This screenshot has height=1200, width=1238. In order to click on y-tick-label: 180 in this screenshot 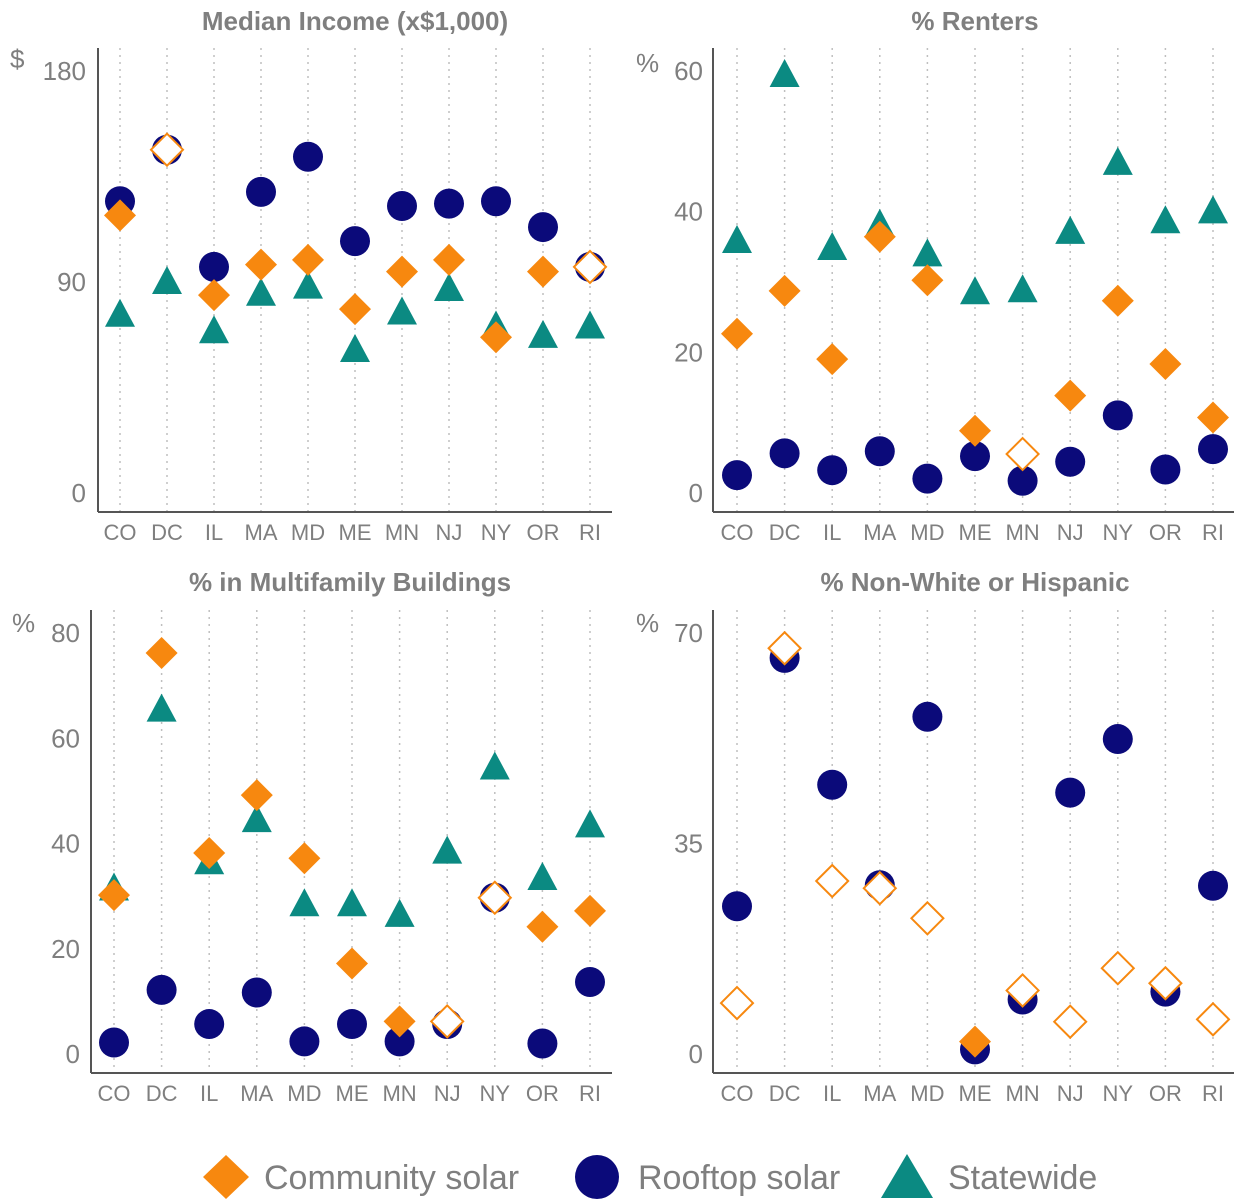, I will do `click(64, 71)`.